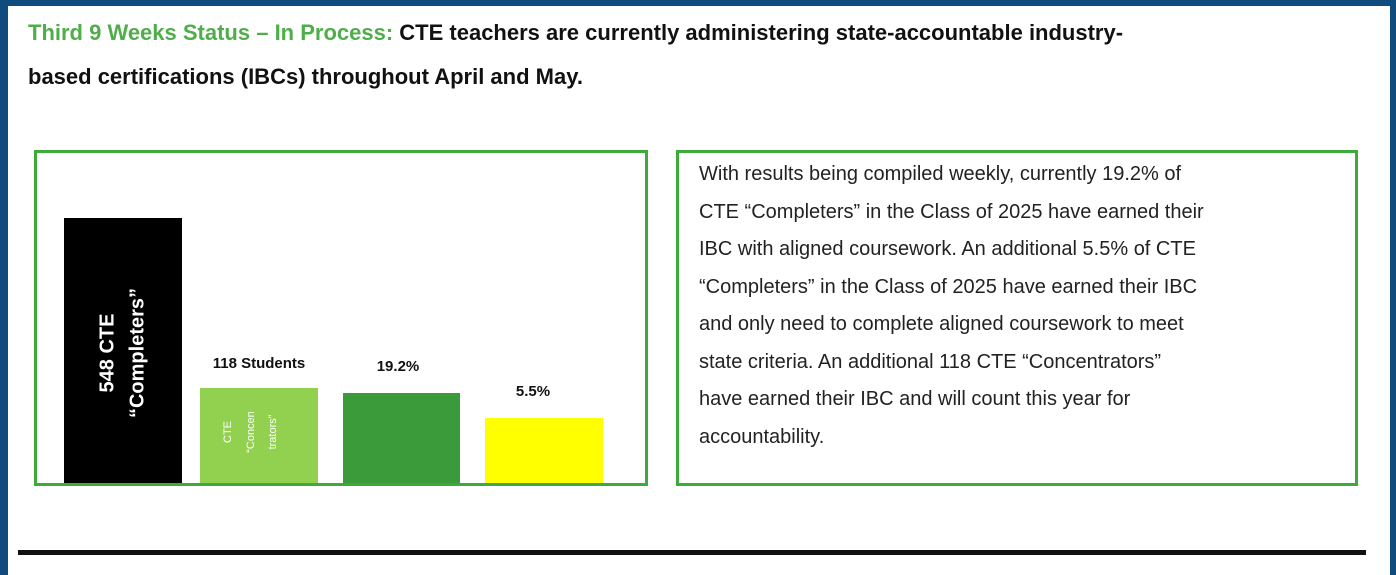 This screenshot has width=1396, height=575. I want to click on bar-label: 5.5%, so click(533, 391).